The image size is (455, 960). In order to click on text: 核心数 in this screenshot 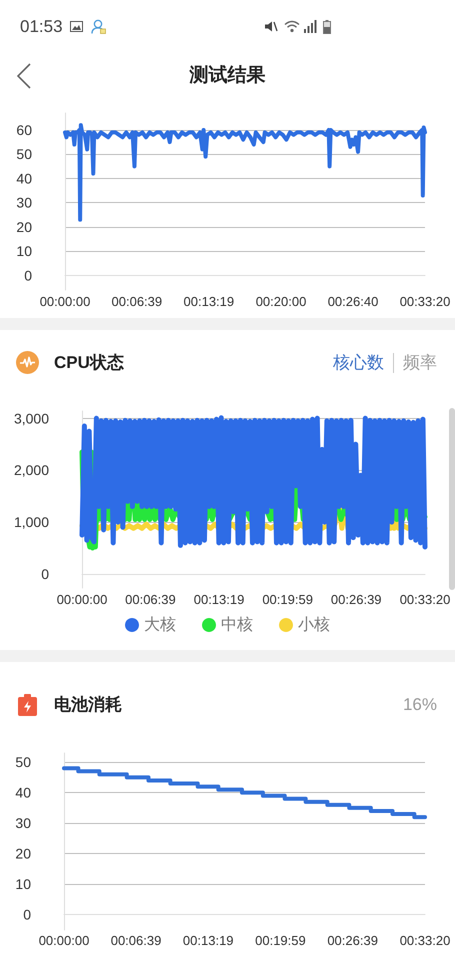, I will do `click(358, 363)`.